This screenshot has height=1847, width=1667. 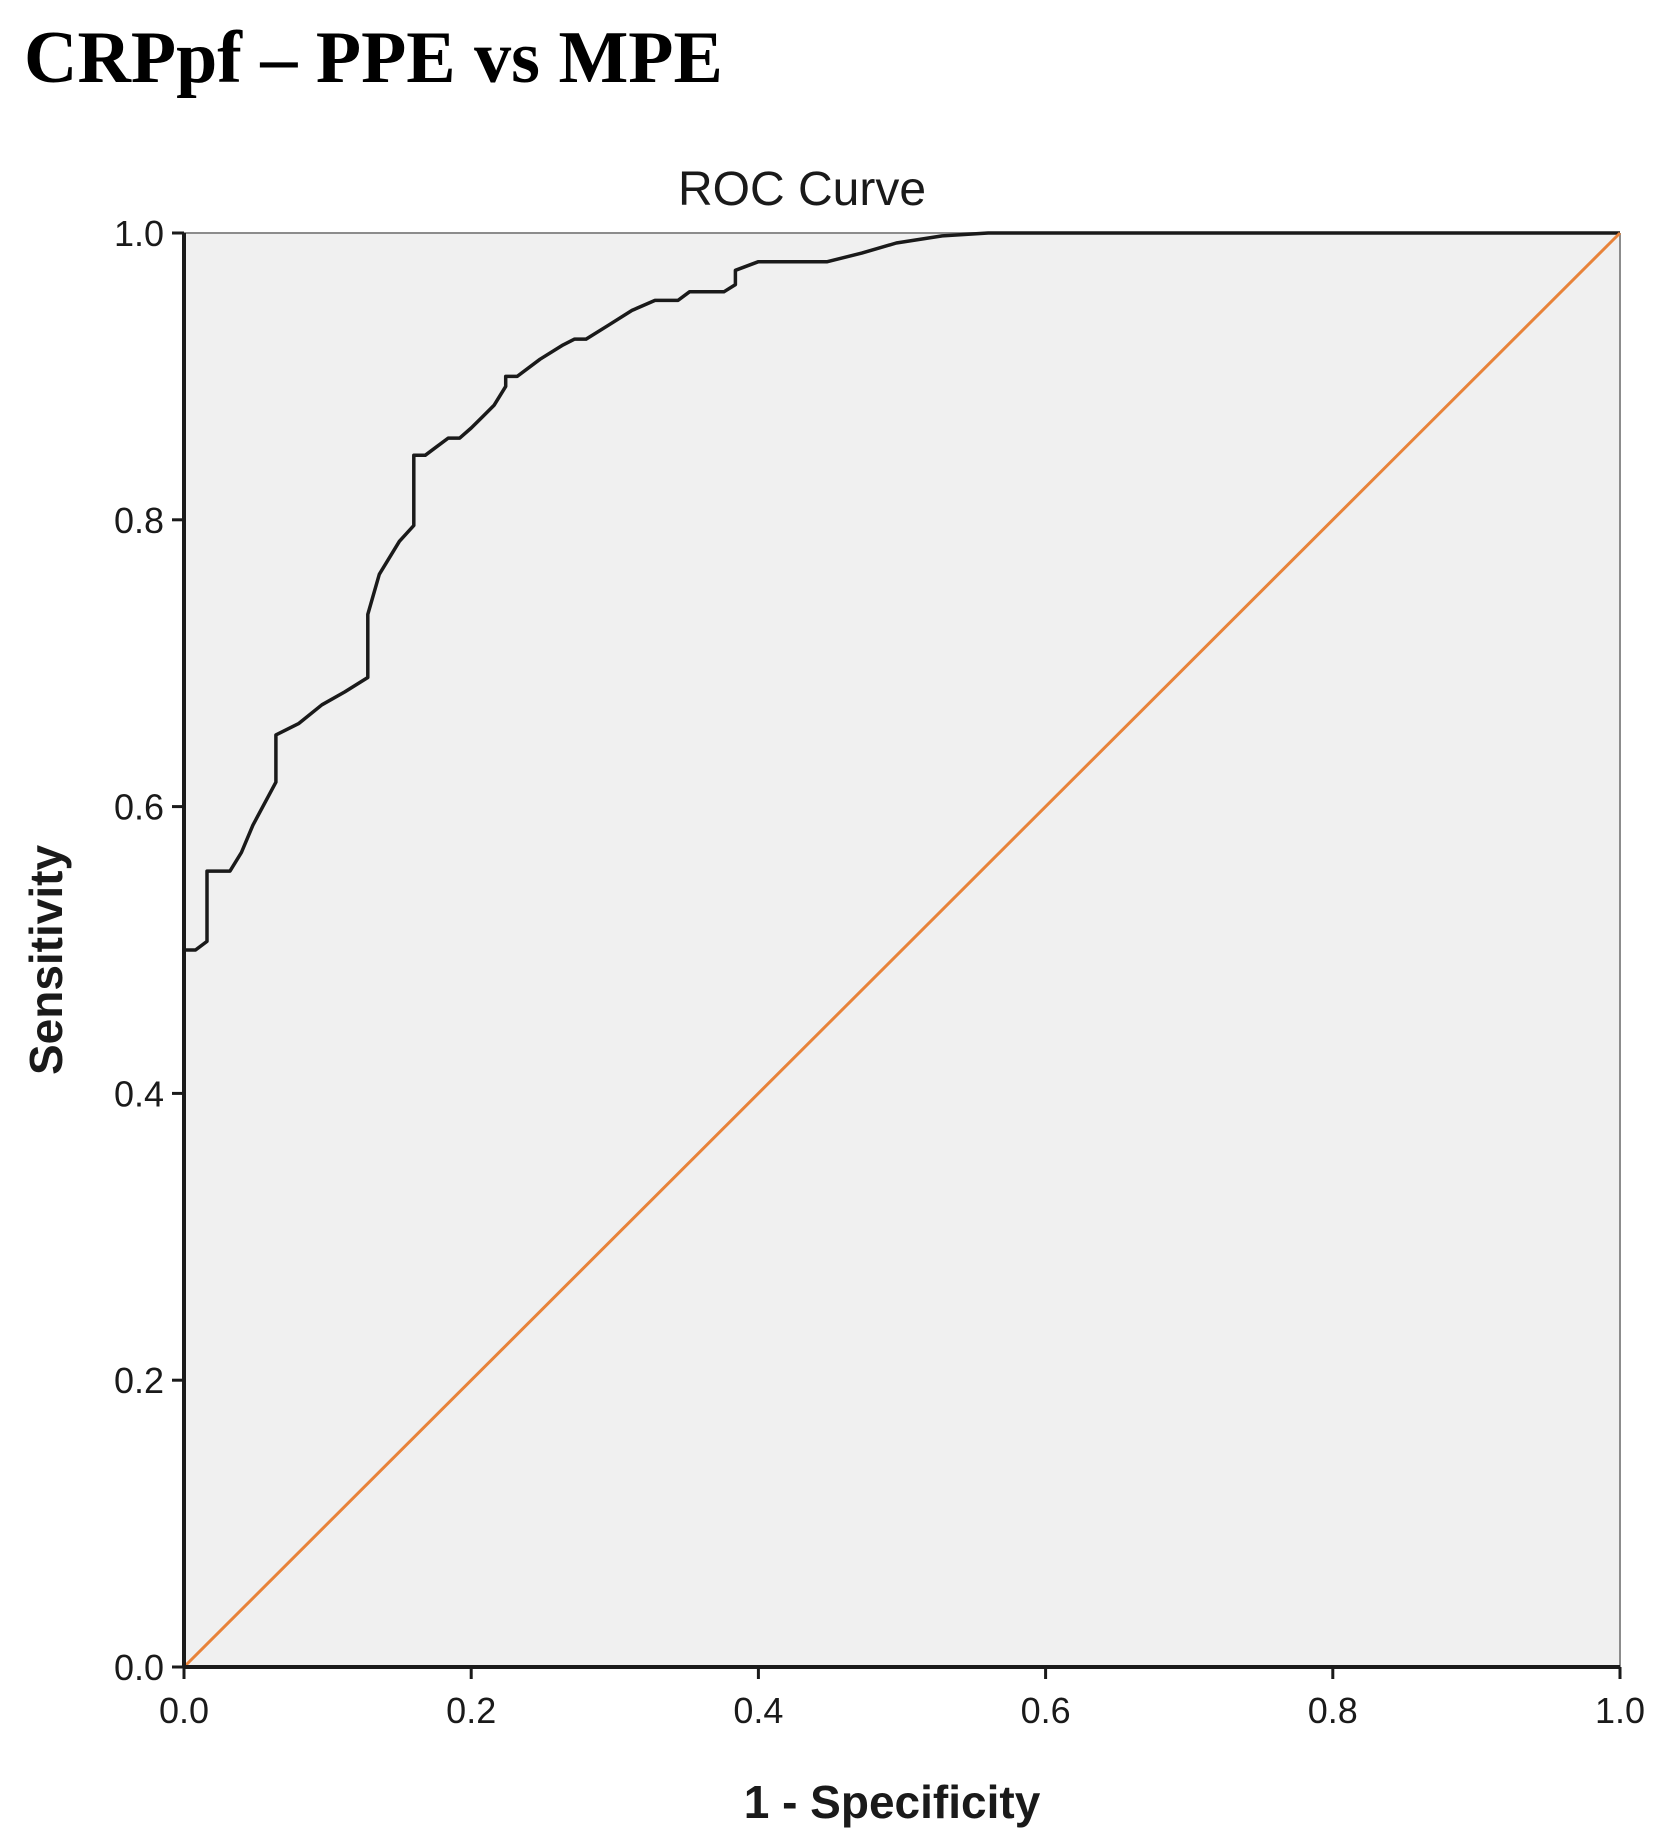 What do you see at coordinates (139, 520) in the screenshot?
I see `y-tick-label: 0.8` at bounding box center [139, 520].